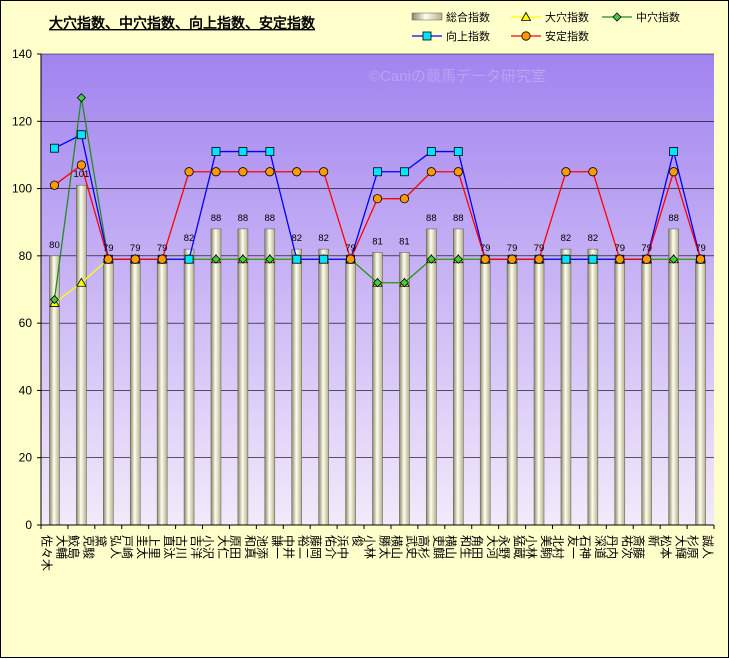 This screenshot has height=659, width=729. I want to click on x-tick-label-part: 杉原, so click(693, 547).